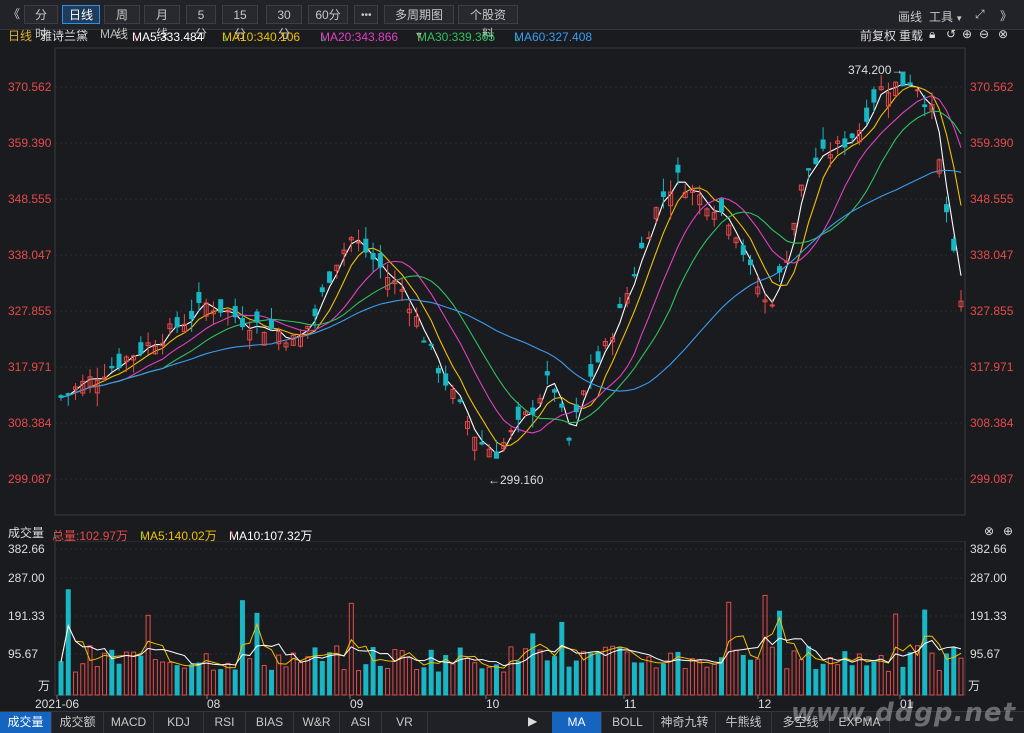 The image size is (1024, 733). Describe the element at coordinates (992, 255) in the screenshot. I see `axis-tick-label: 338.047` at that location.